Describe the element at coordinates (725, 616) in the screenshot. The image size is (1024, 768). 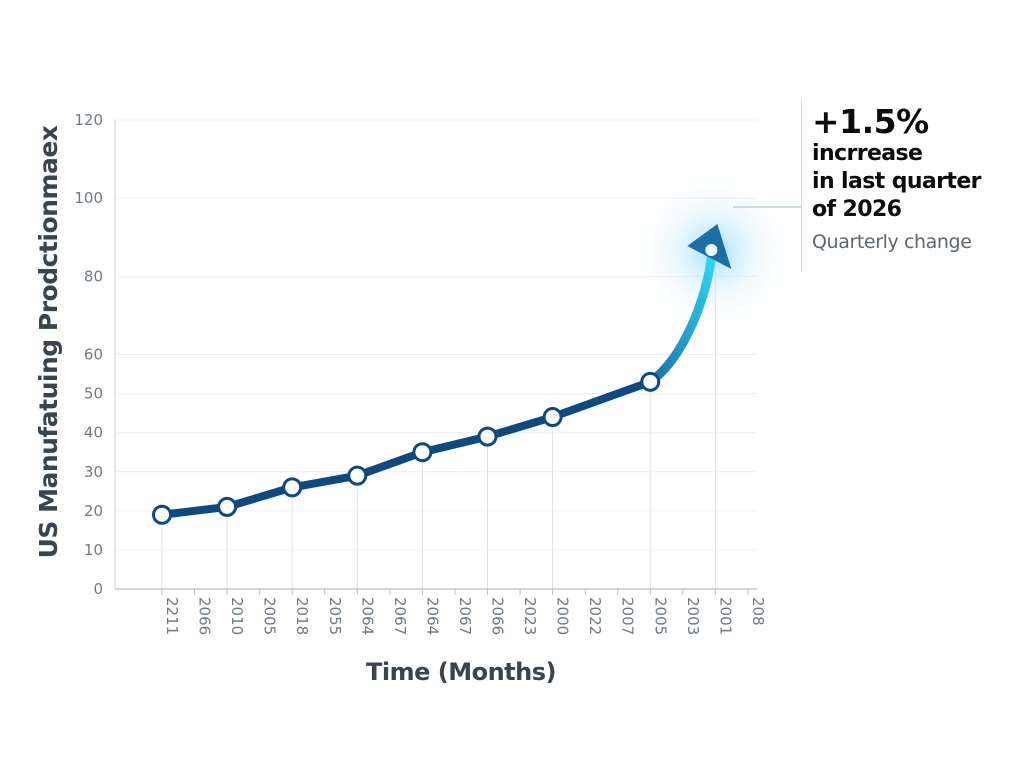
I see `x-tick-label: 2001` at that location.